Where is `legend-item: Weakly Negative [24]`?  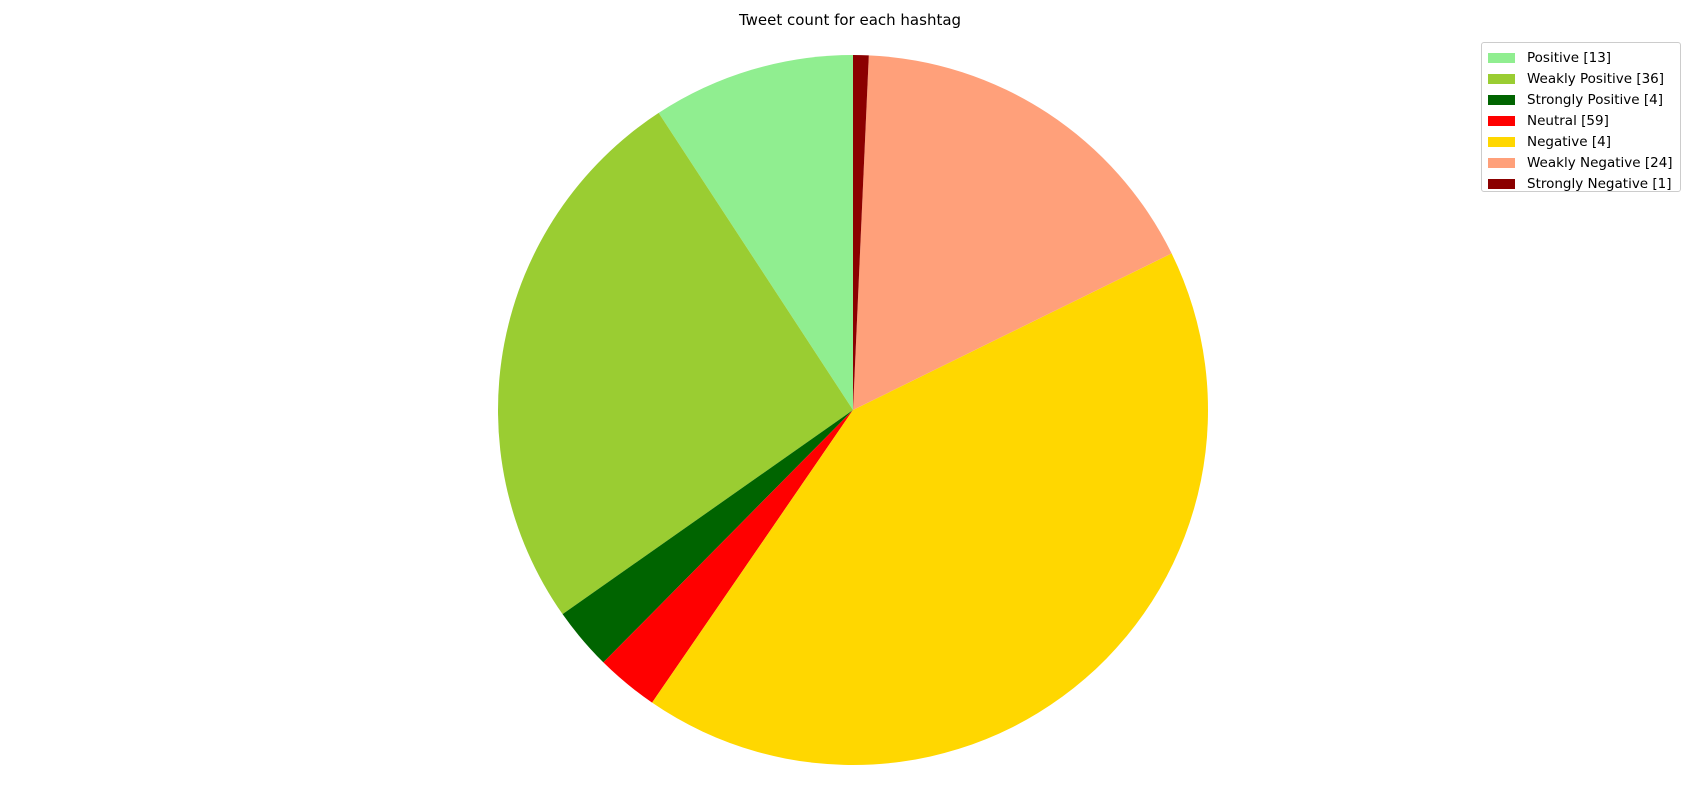 legend-item: Weakly Negative [24] is located at coordinates (1581, 162).